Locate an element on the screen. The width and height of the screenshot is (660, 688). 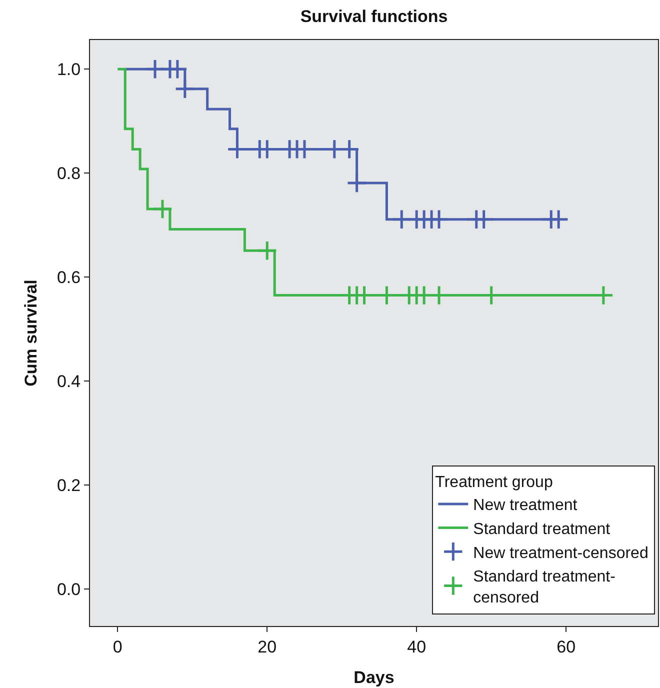
y-tick-label: 1.0 is located at coordinates (68, 70).